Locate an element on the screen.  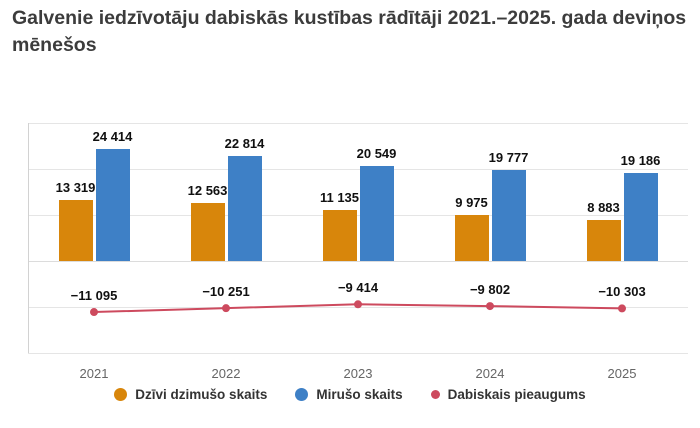
x-axis-label-2024: 2024 is located at coordinates (490, 373).